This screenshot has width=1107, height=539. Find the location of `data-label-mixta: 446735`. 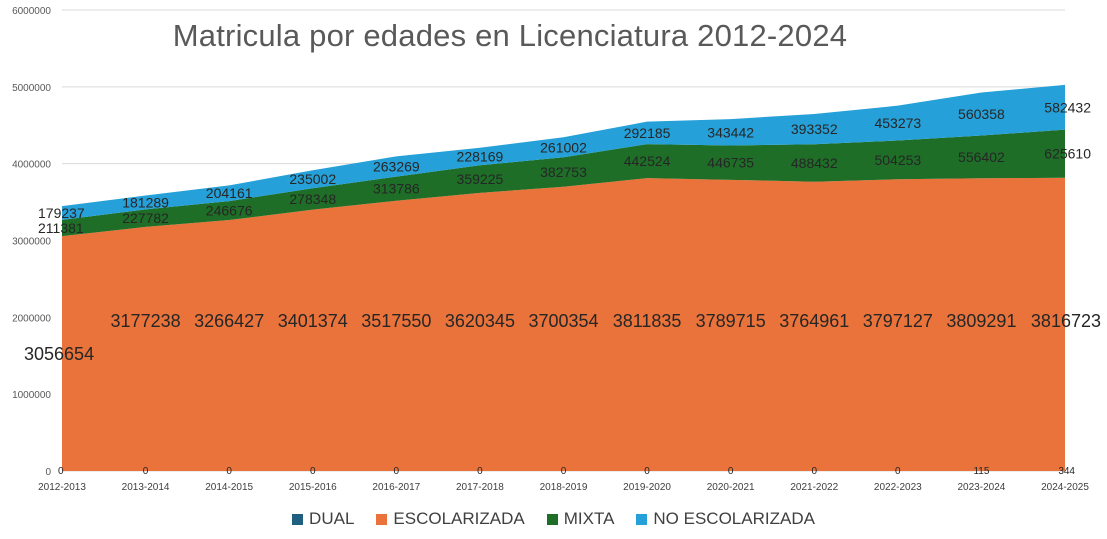

data-label-mixta: 446735 is located at coordinates (730, 163).